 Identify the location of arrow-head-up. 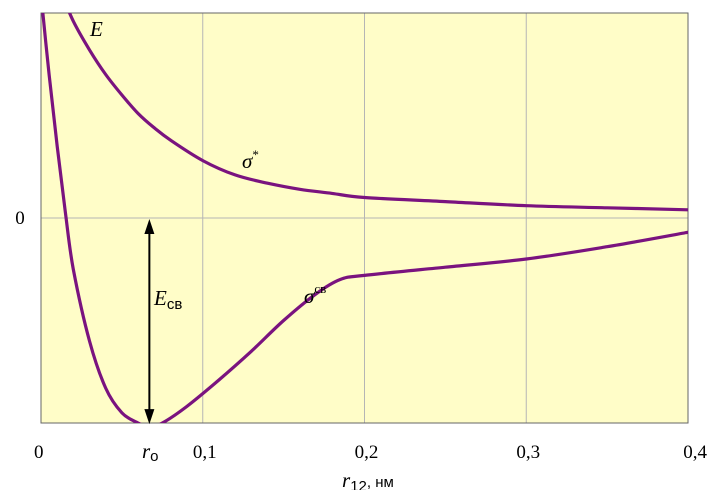
(149, 226).